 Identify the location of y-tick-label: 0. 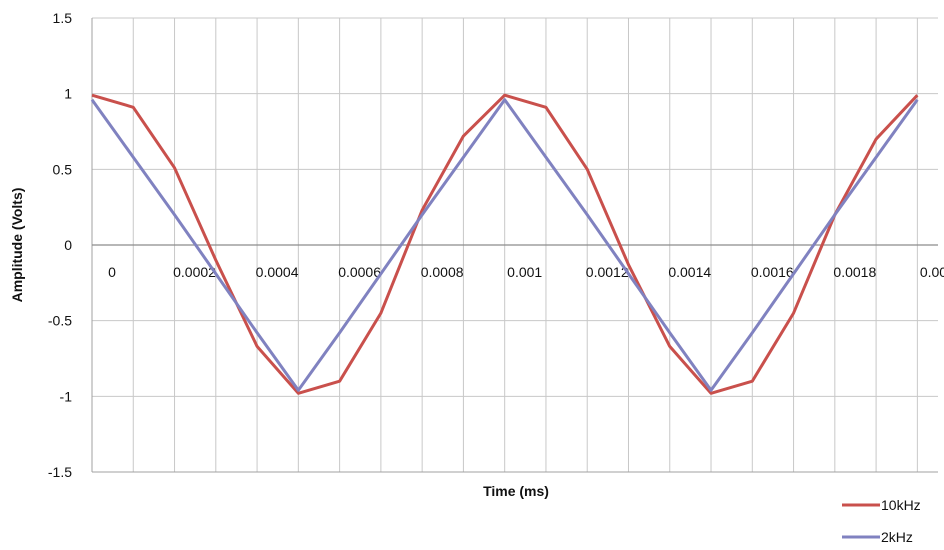
(68, 245).